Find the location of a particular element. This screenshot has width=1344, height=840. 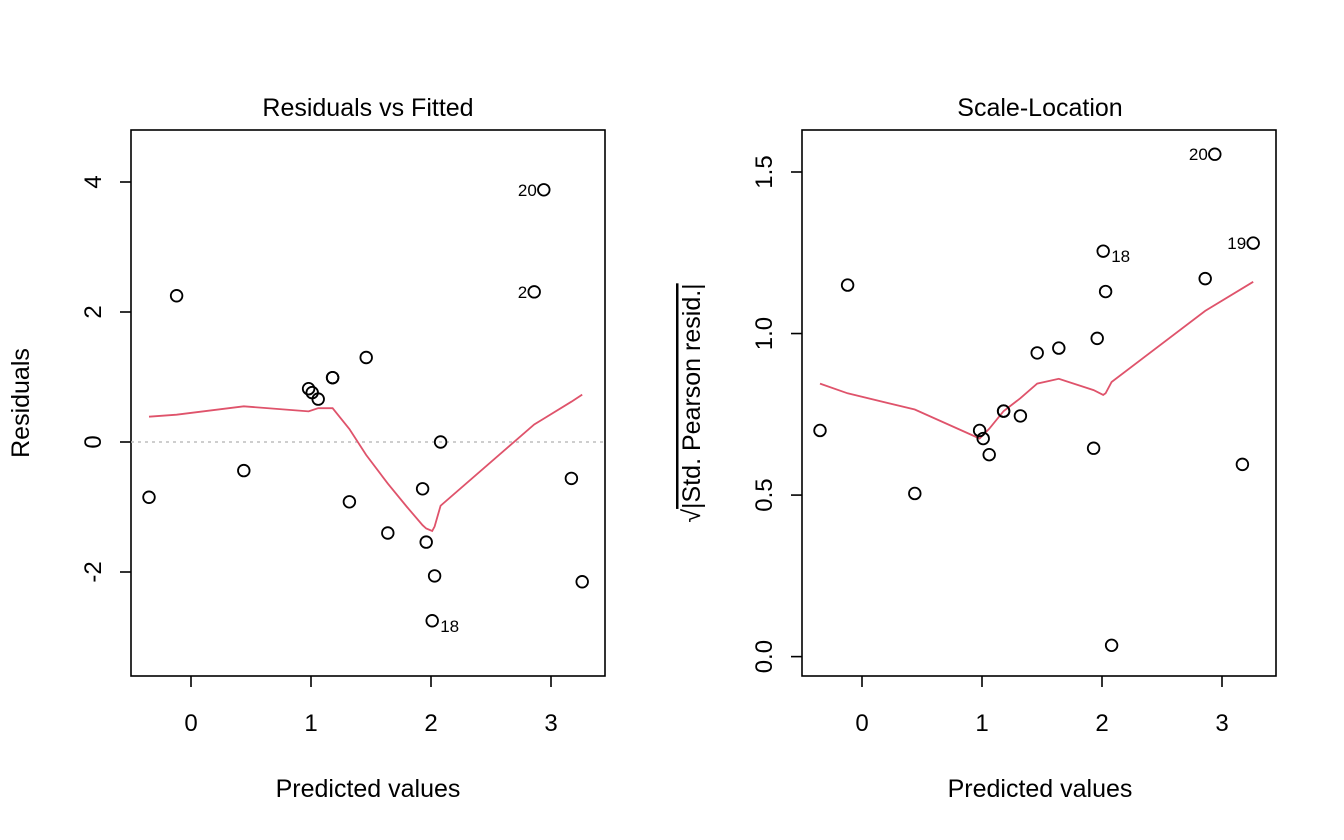

point-labels: 18 2 20 is located at coordinates (488, 408).